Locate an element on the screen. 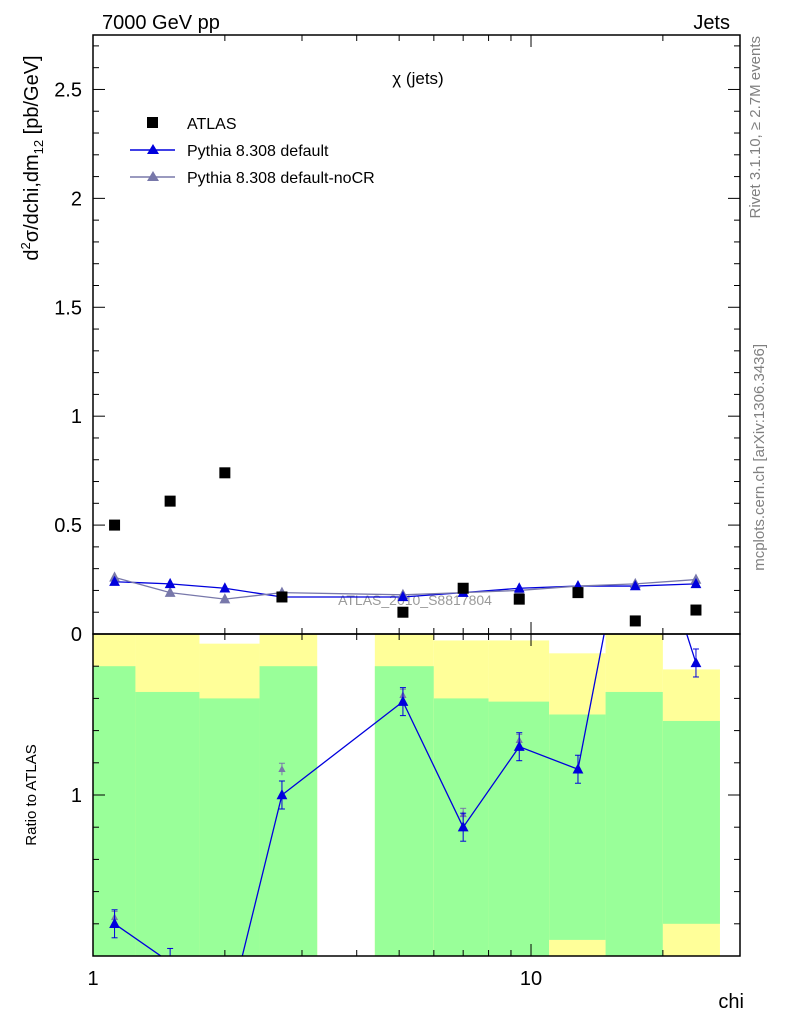  ratio-ytick-label: 1 is located at coordinates (76, 796).